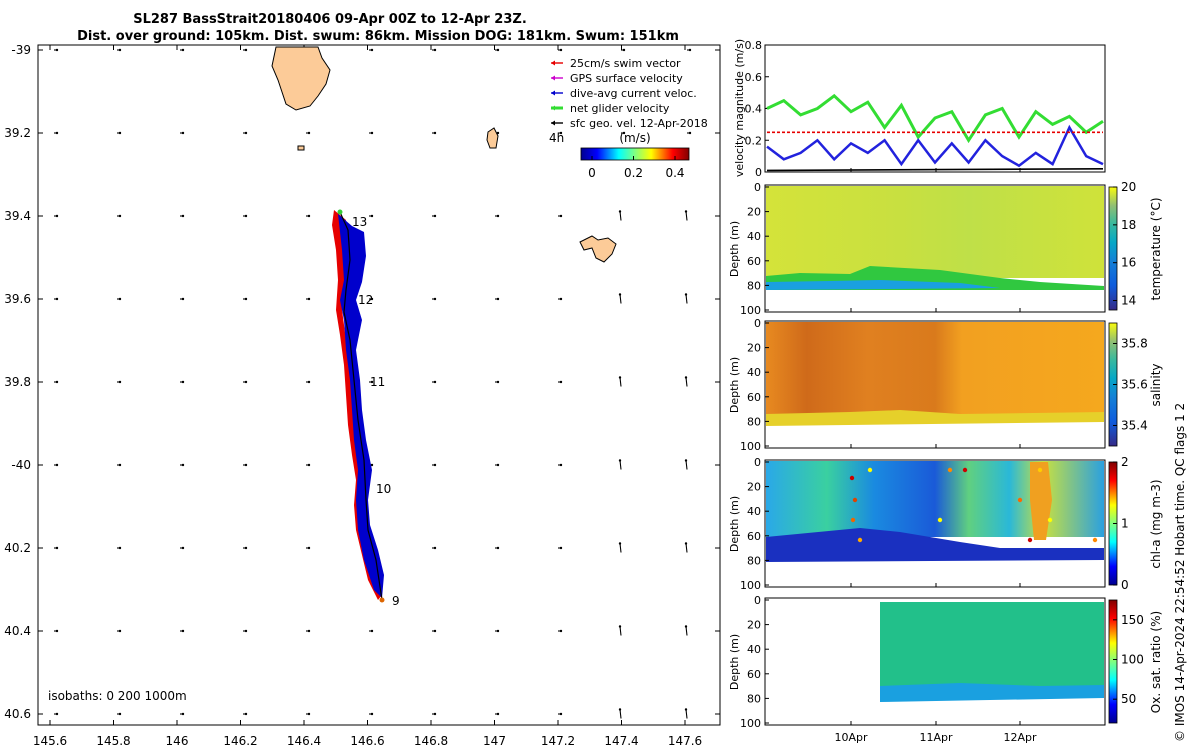 The height and width of the screenshot is (754, 1200). What do you see at coordinates (382, 600) in the screenshot?
I see `track-start-point` at bounding box center [382, 600].